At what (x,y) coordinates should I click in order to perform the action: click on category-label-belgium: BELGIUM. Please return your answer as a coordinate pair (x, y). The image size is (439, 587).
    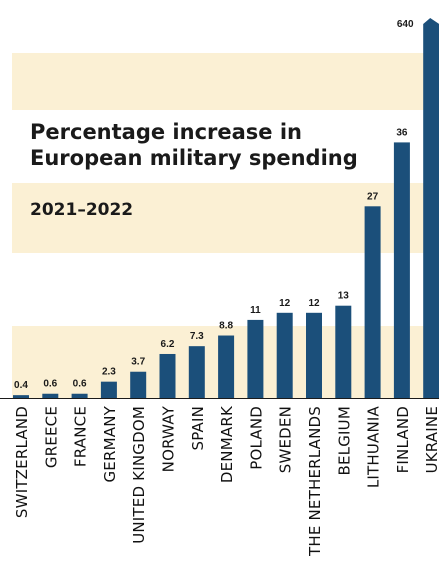
    Looking at the image, I should click on (344, 441).